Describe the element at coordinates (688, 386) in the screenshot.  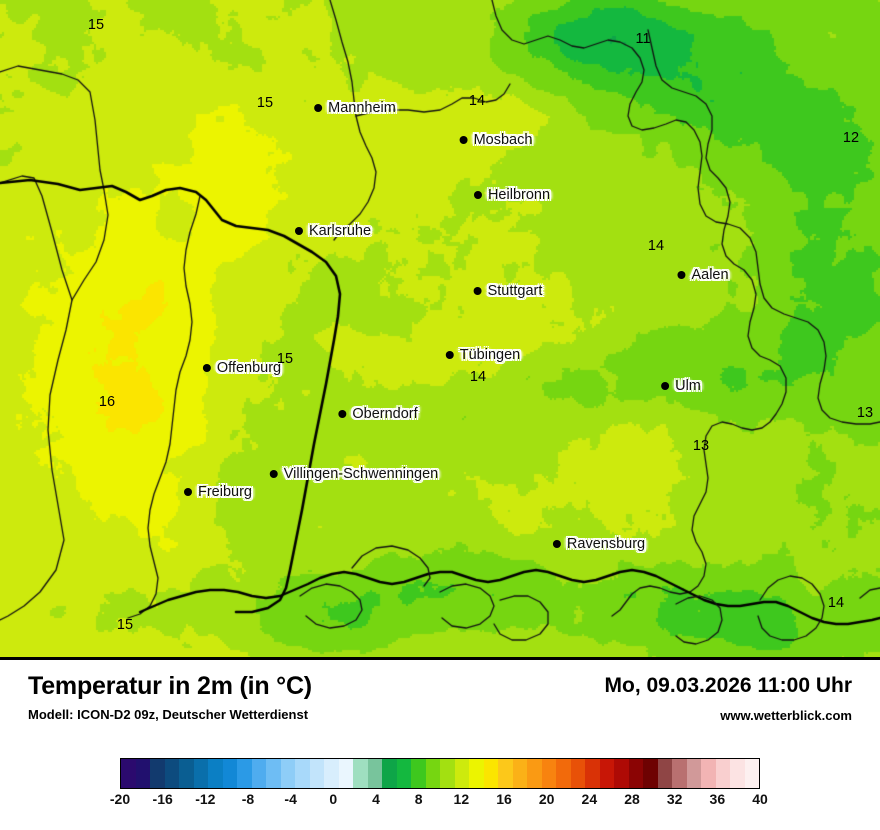
I see `city-label: Ulm` at that location.